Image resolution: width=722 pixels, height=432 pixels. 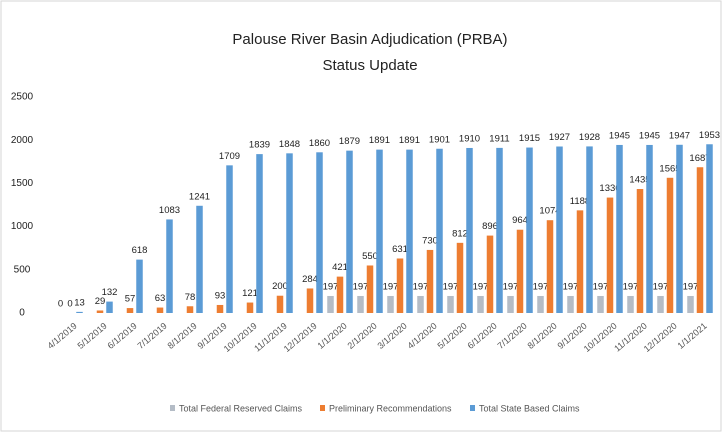 I want to click on value-label: 1953, so click(x=709, y=135).